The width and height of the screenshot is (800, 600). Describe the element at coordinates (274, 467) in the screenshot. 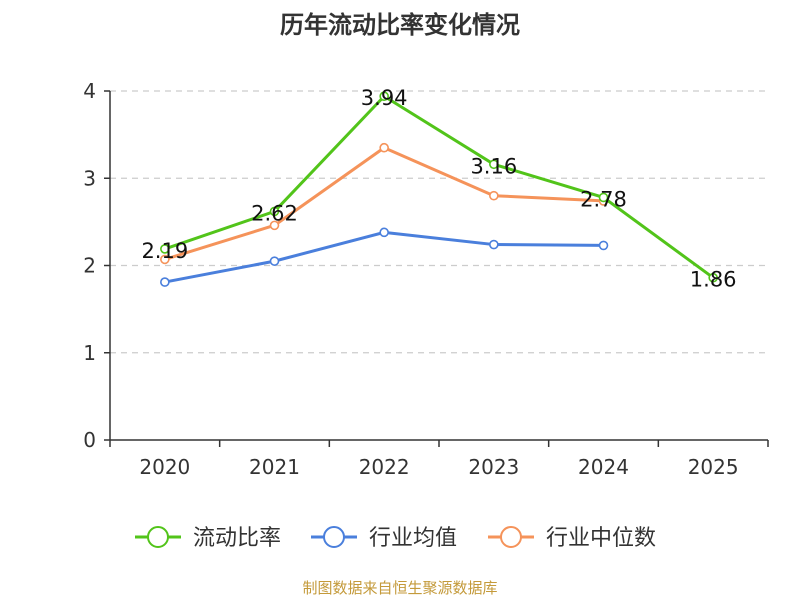

I see `x-tick-label: 2021` at that location.